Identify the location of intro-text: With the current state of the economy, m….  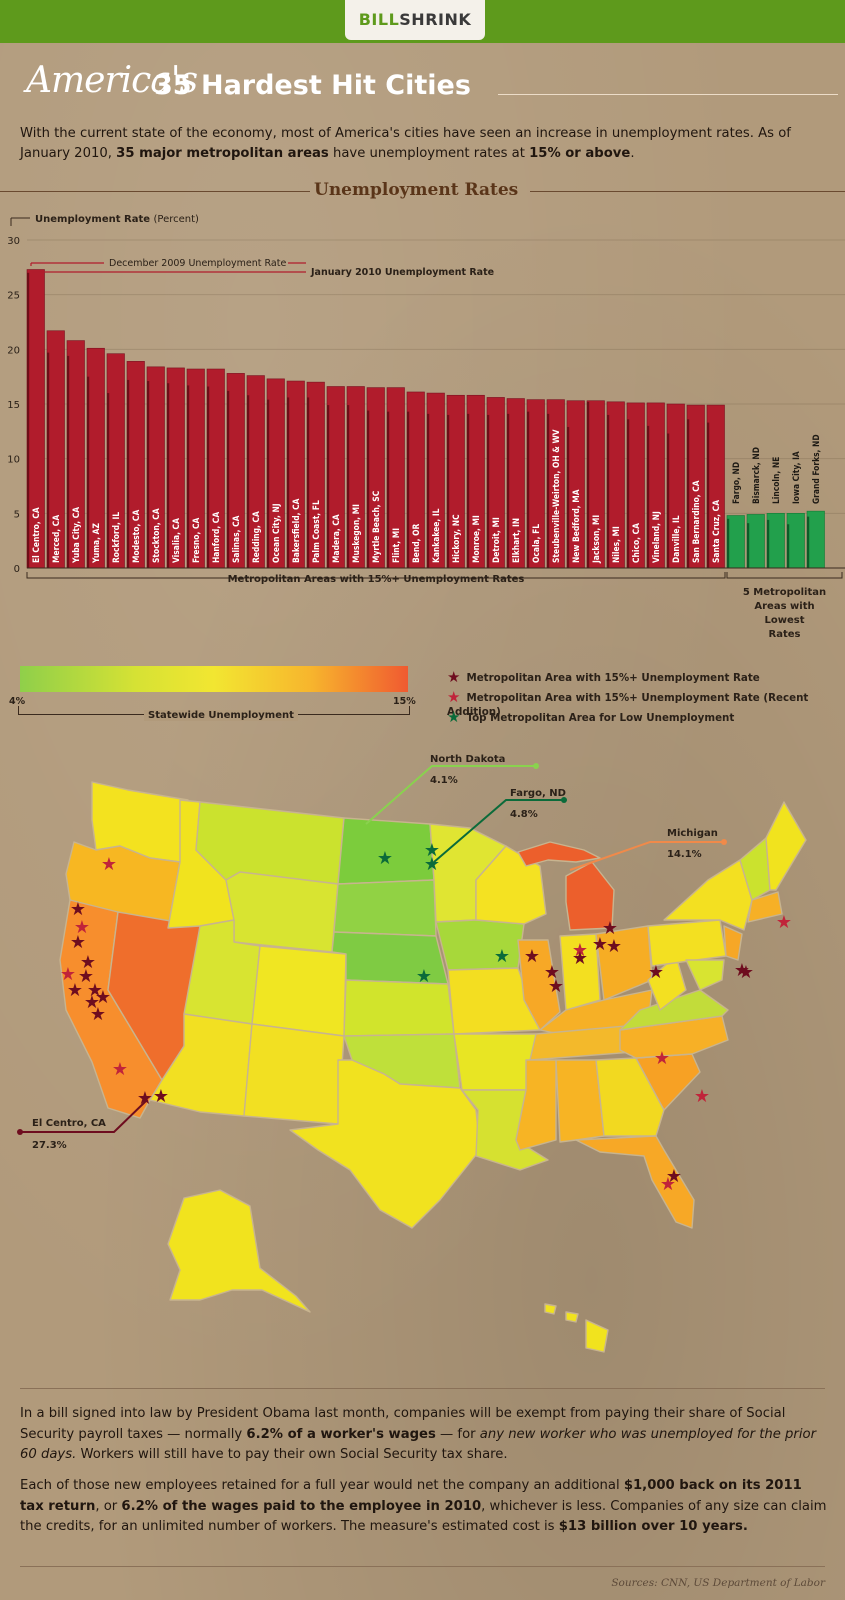
(425, 144).